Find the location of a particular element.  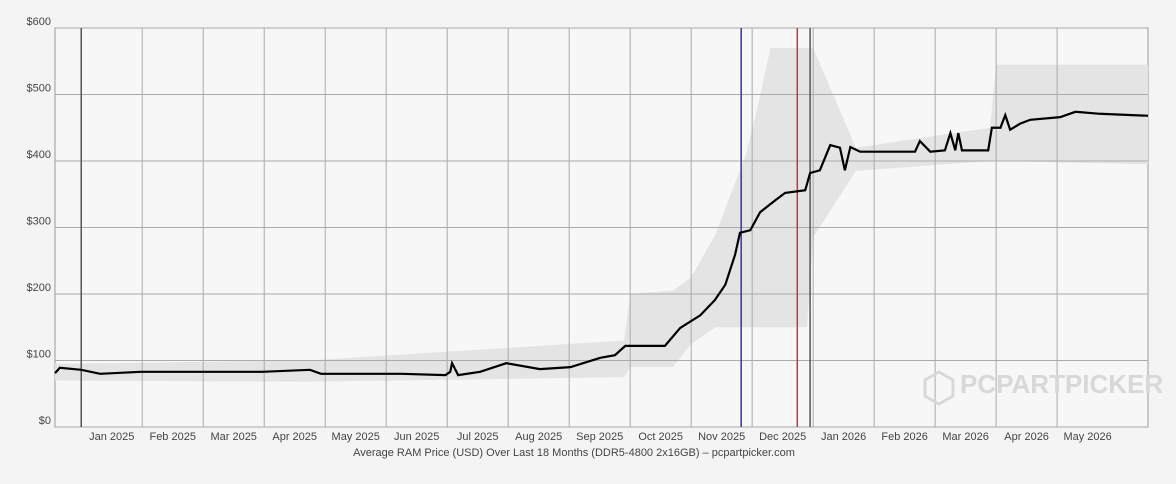

x-tick-label: Feb 2025 is located at coordinates (172, 437).